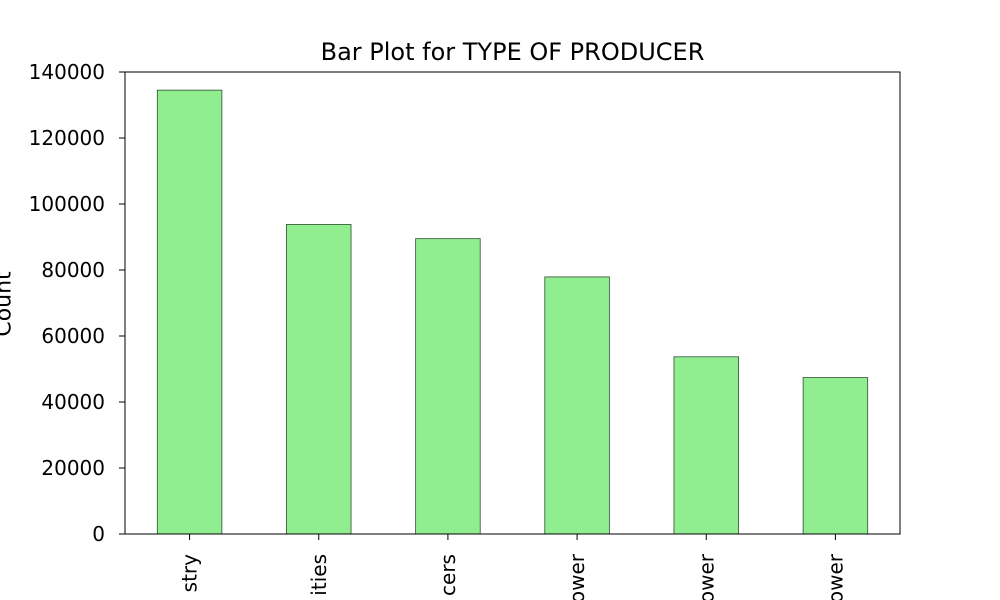  I want to click on y-tick-label-4: 80000, so click(73, 270).